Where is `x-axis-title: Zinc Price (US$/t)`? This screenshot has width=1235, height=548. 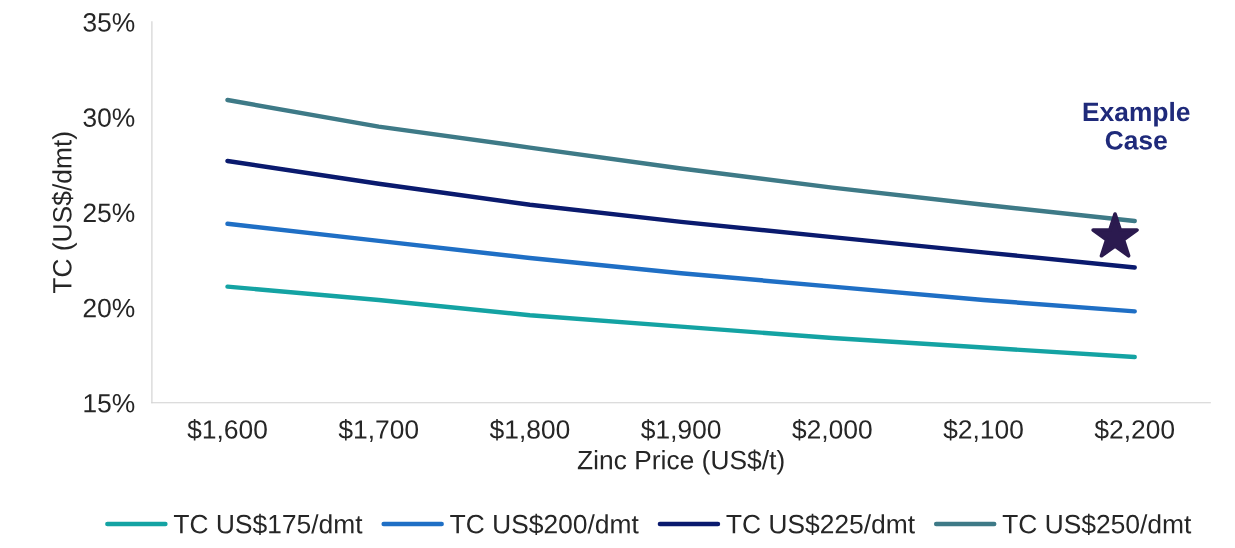
x-axis-title: Zinc Price (US$/t) is located at coordinates (680, 462).